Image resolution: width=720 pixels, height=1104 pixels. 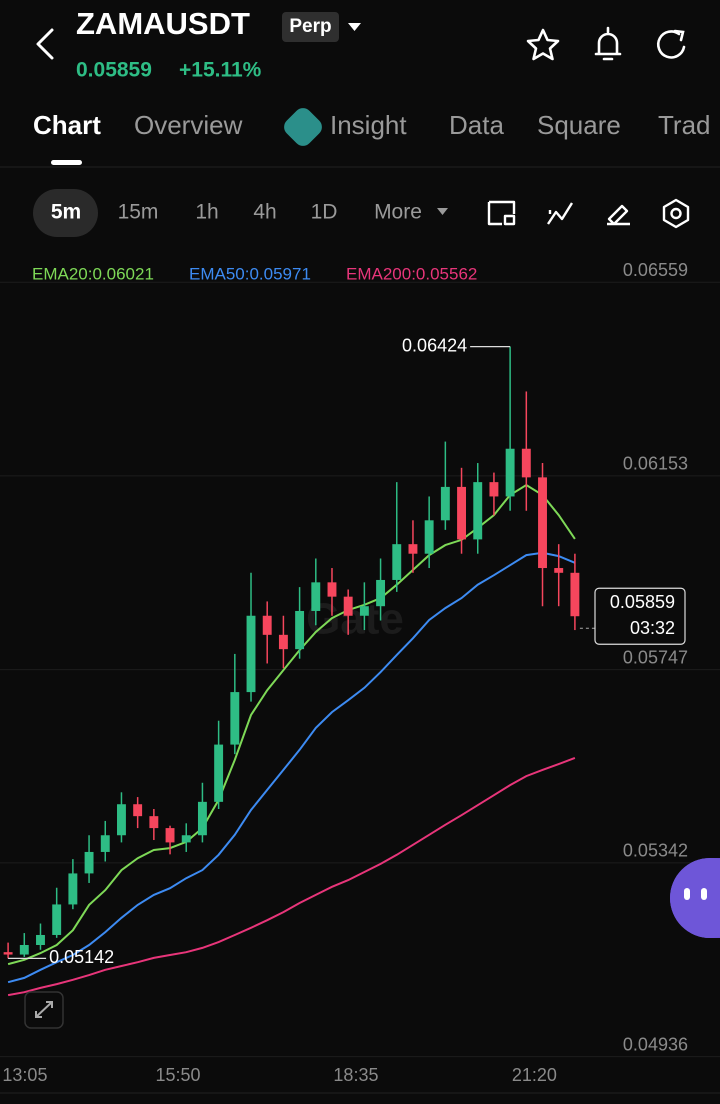 I want to click on timeframe: 5m, so click(x=66, y=212).